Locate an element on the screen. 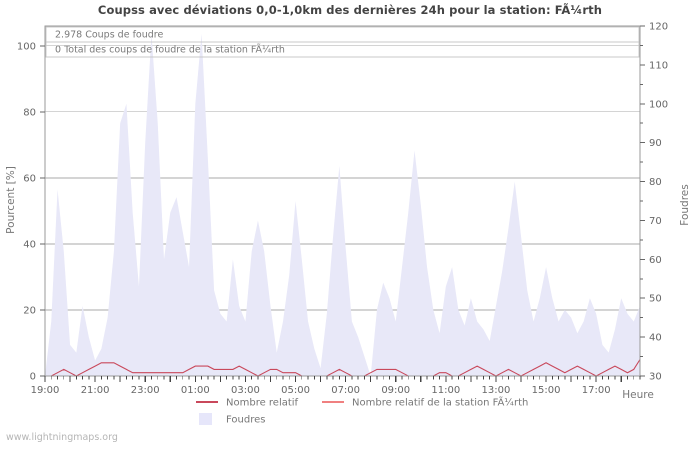  svg-text: 20 is located at coordinates (29, 310).